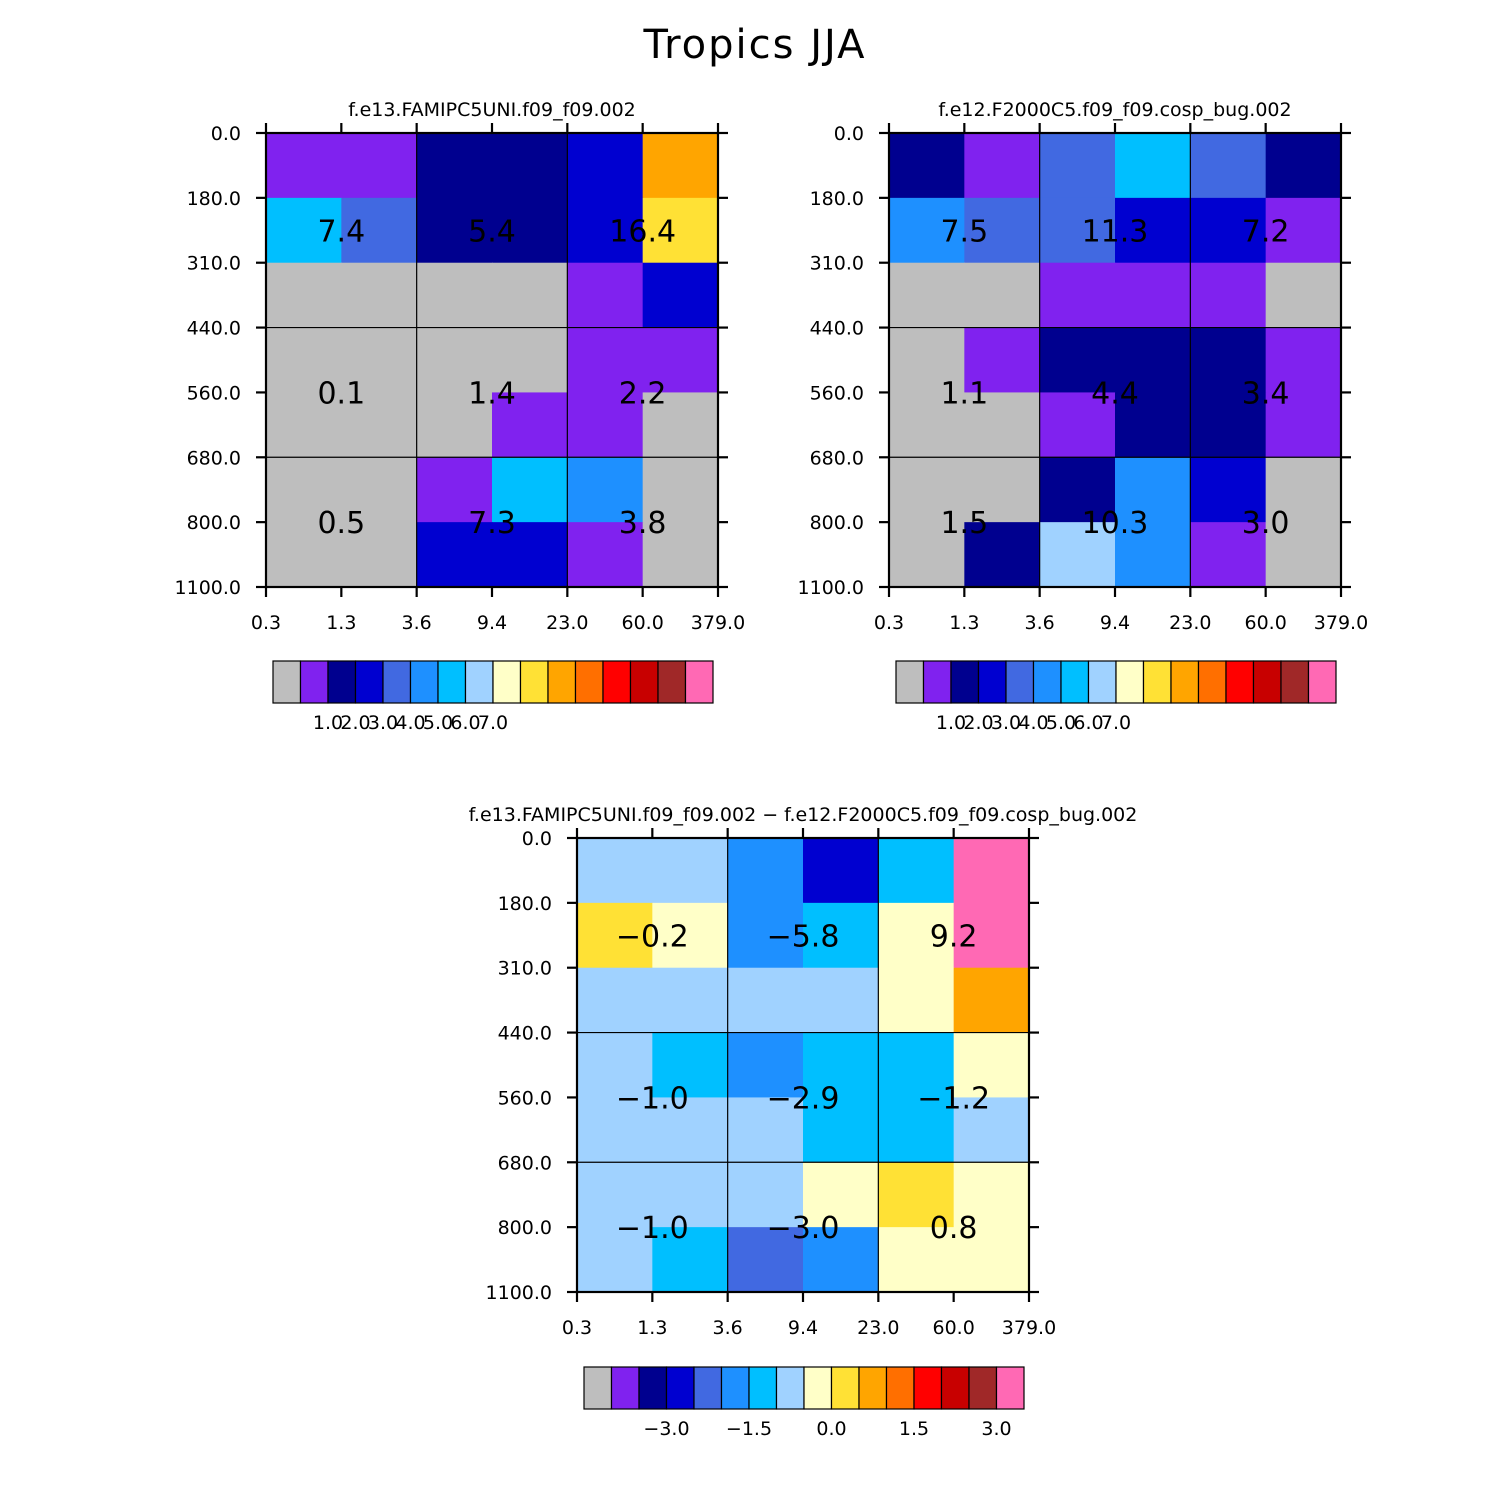 The height and width of the screenshot is (1510, 1510). Describe the element at coordinates (1029, 1328) in the screenshot. I see `x-tick-label: 379.0` at that location.